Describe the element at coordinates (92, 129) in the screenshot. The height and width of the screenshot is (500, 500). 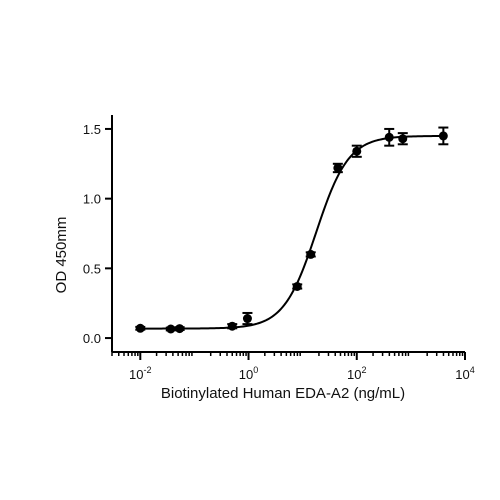
I see `y-tick-label: 1.5` at that location.